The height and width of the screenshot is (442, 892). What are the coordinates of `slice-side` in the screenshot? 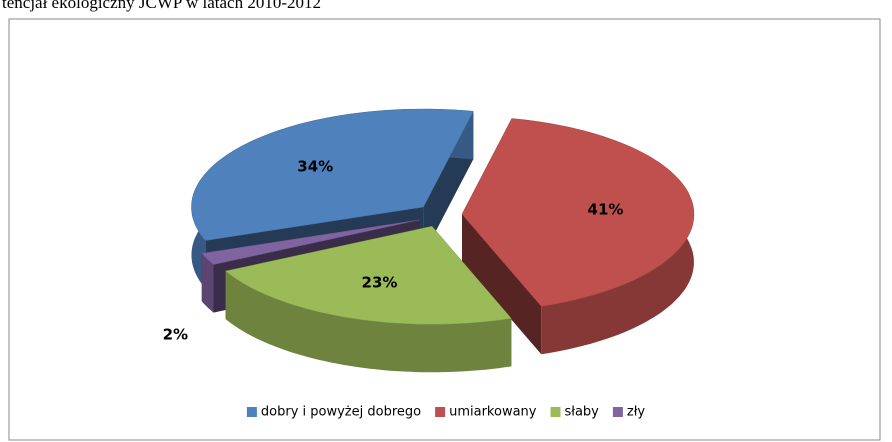 It's located at (502, 284).